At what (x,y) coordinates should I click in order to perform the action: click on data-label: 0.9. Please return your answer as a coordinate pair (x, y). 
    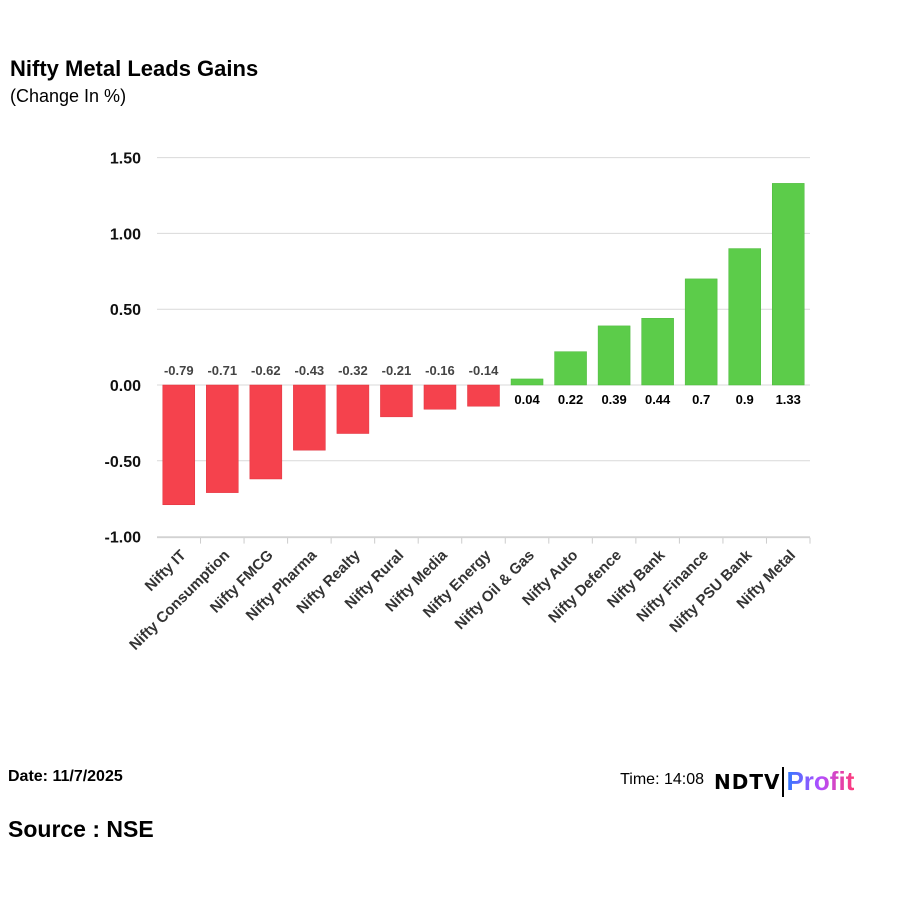
    Looking at the image, I should click on (745, 399).